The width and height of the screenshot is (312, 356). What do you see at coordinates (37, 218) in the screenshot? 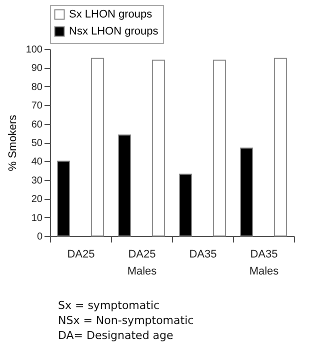
I see `y-tick-label: 10` at bounding box center [37, 218].